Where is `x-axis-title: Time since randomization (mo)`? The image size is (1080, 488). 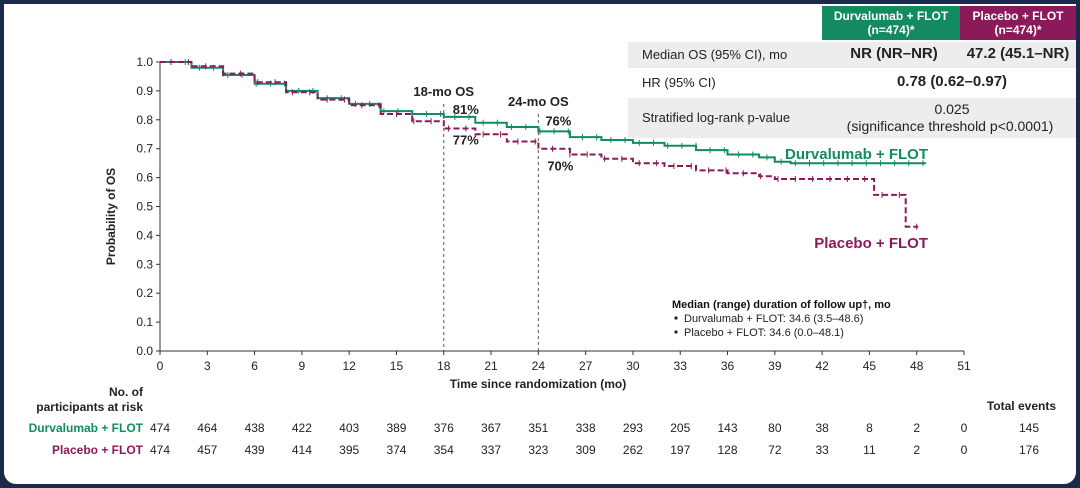
x-axis-title: Time since randomization (mo) is located at coordinates (538, 384).